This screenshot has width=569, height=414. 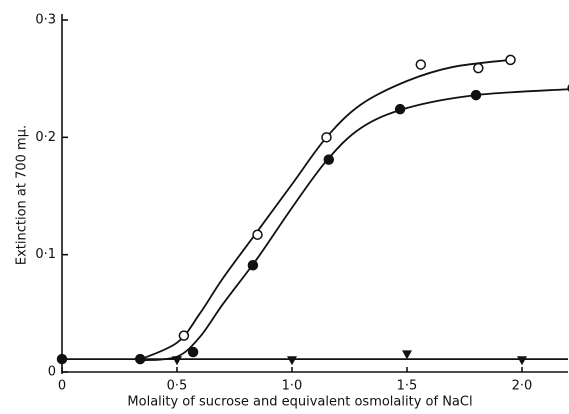 What do you see at coordinates (22, 195) in the screenshot?
I see `y-axis-label: Extinction at 700 mμ.` at bounding box center [22, 195].